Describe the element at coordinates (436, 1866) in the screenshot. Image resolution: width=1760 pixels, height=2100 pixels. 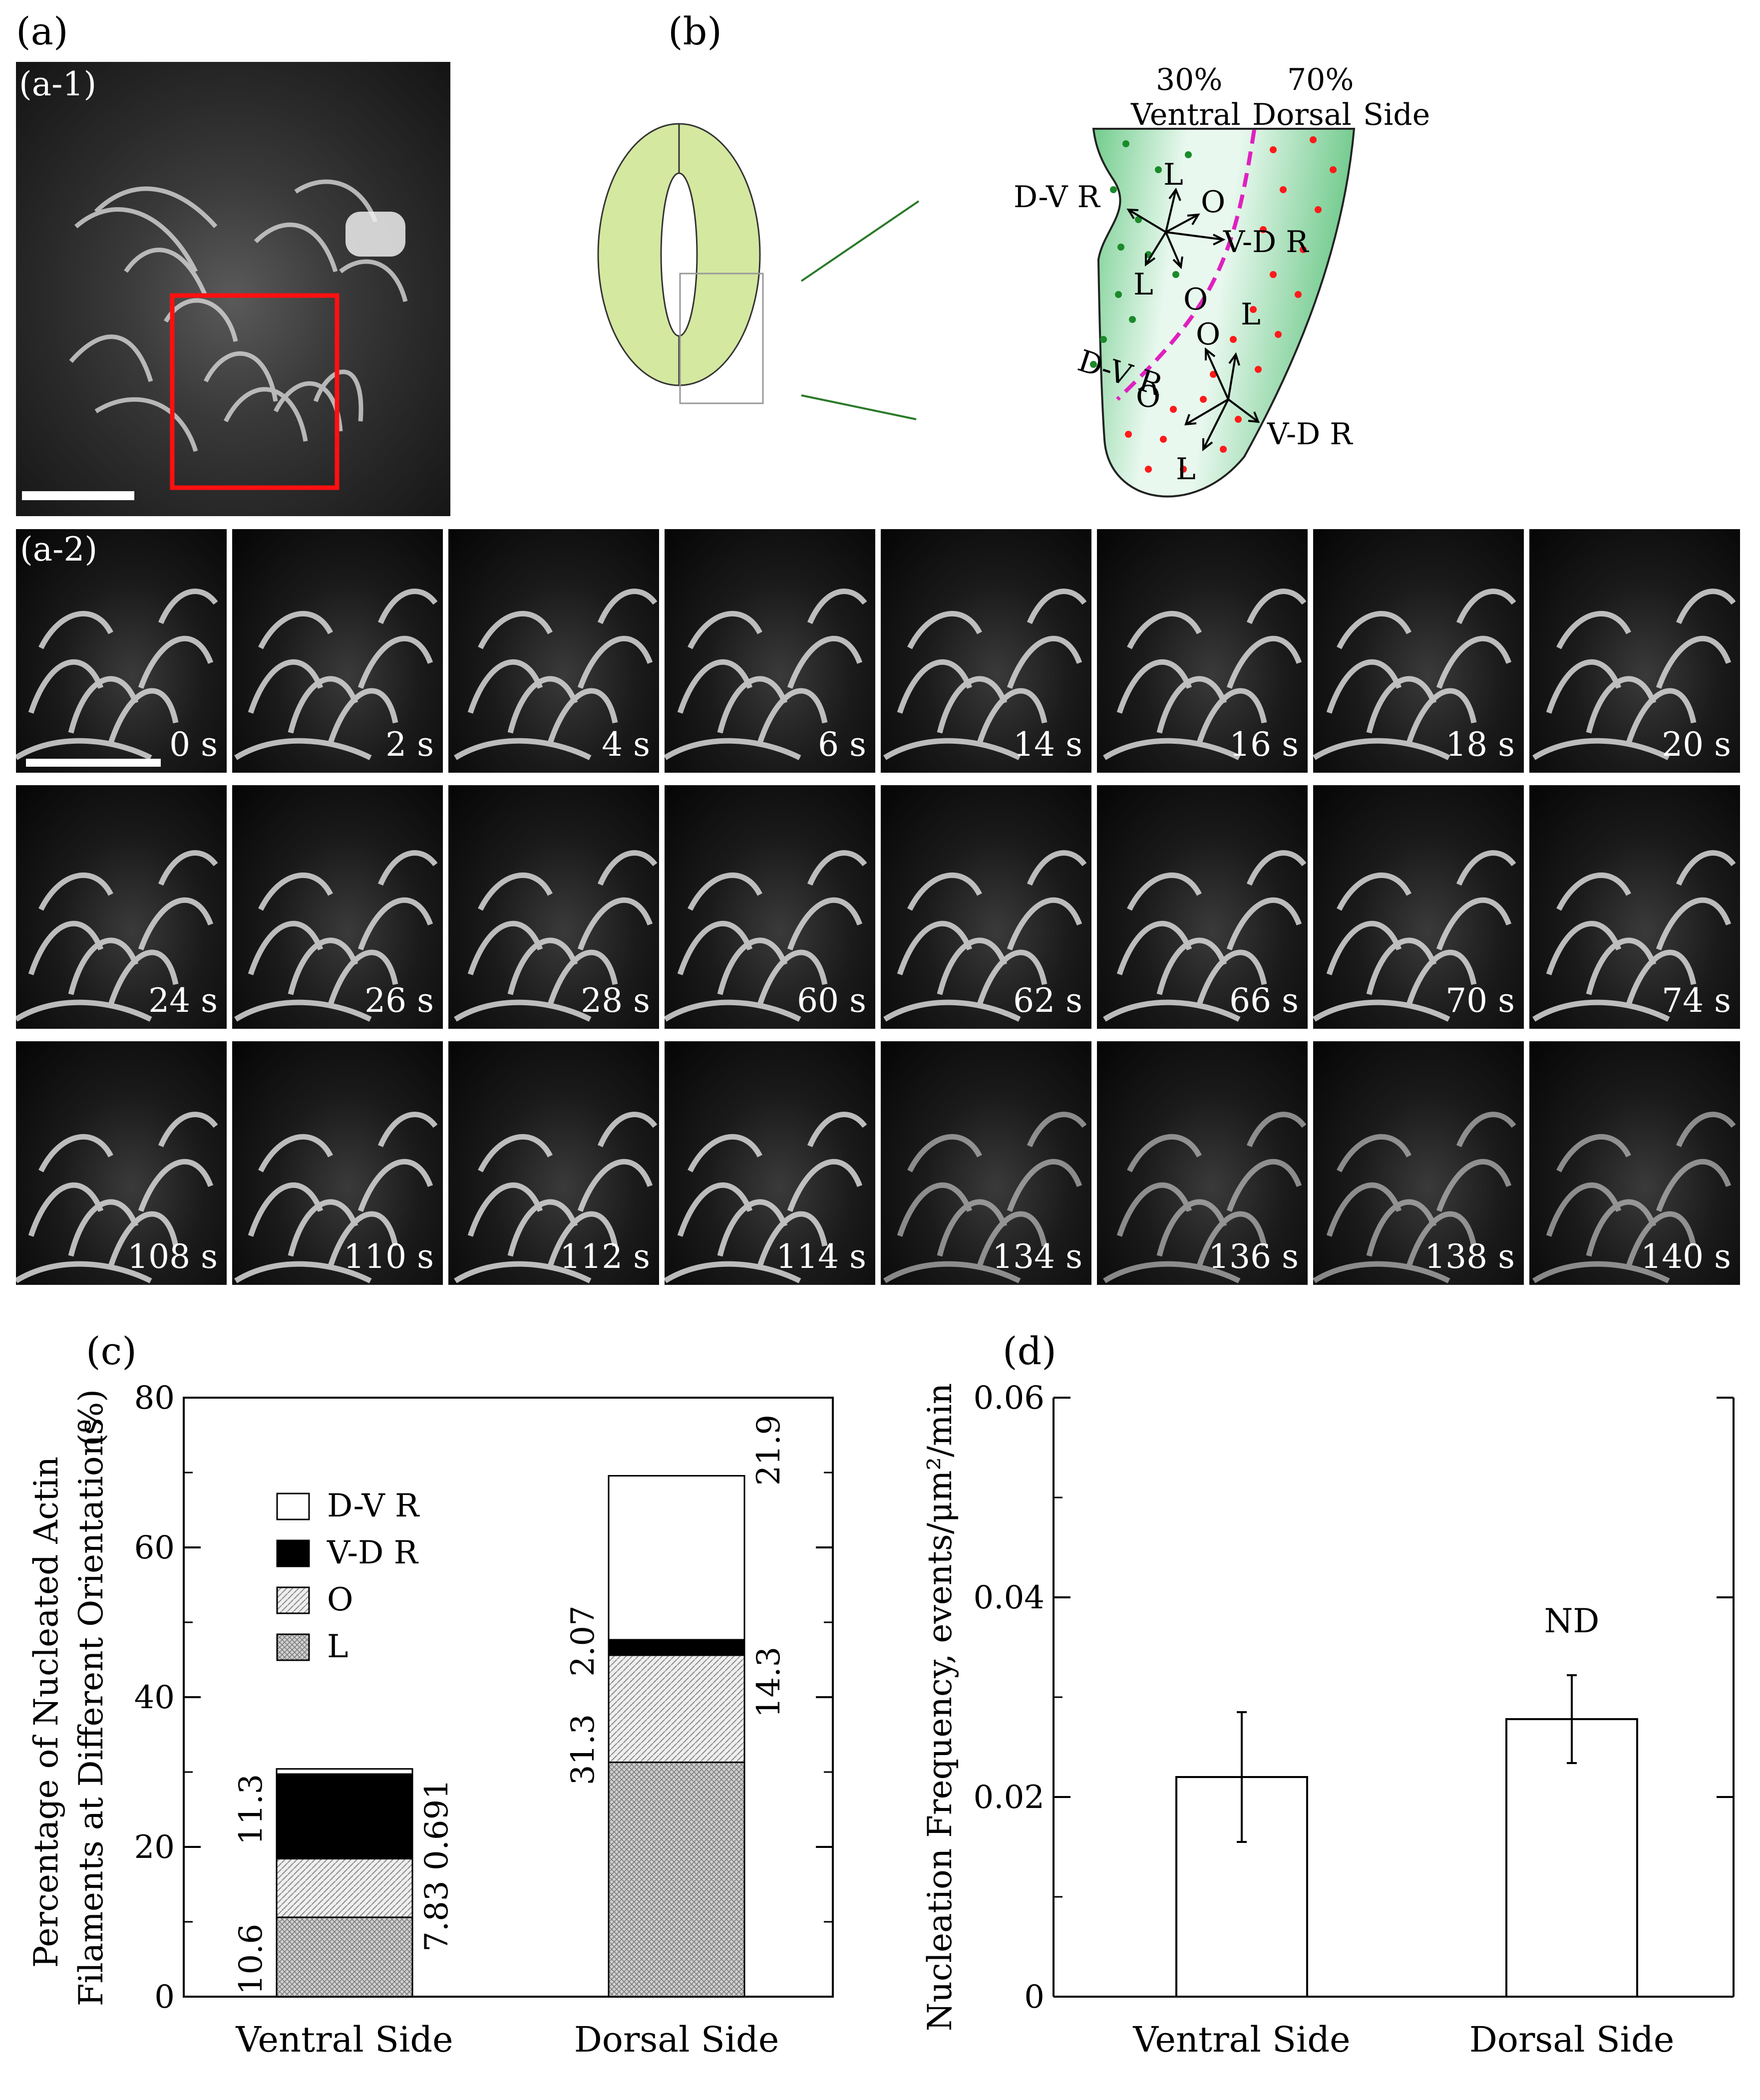
I see `bar-value-label: 7.83 0.691` at that location.